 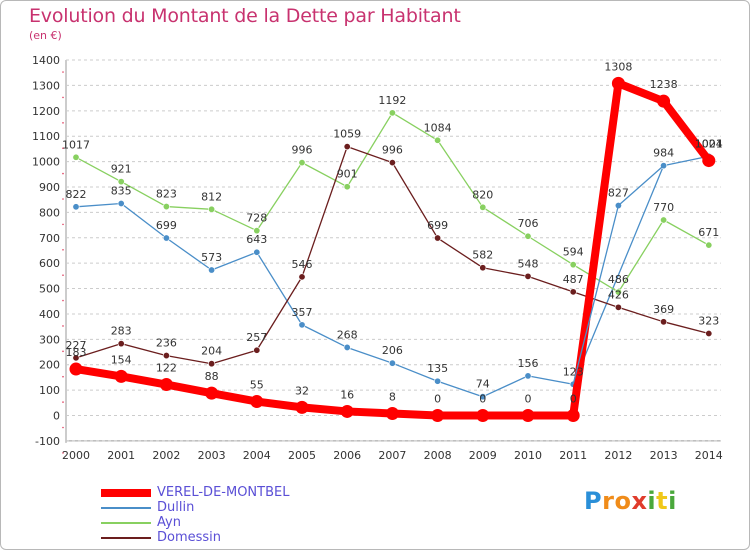 I want to click on y-tick-label: 700, so click(x=49, y=238).